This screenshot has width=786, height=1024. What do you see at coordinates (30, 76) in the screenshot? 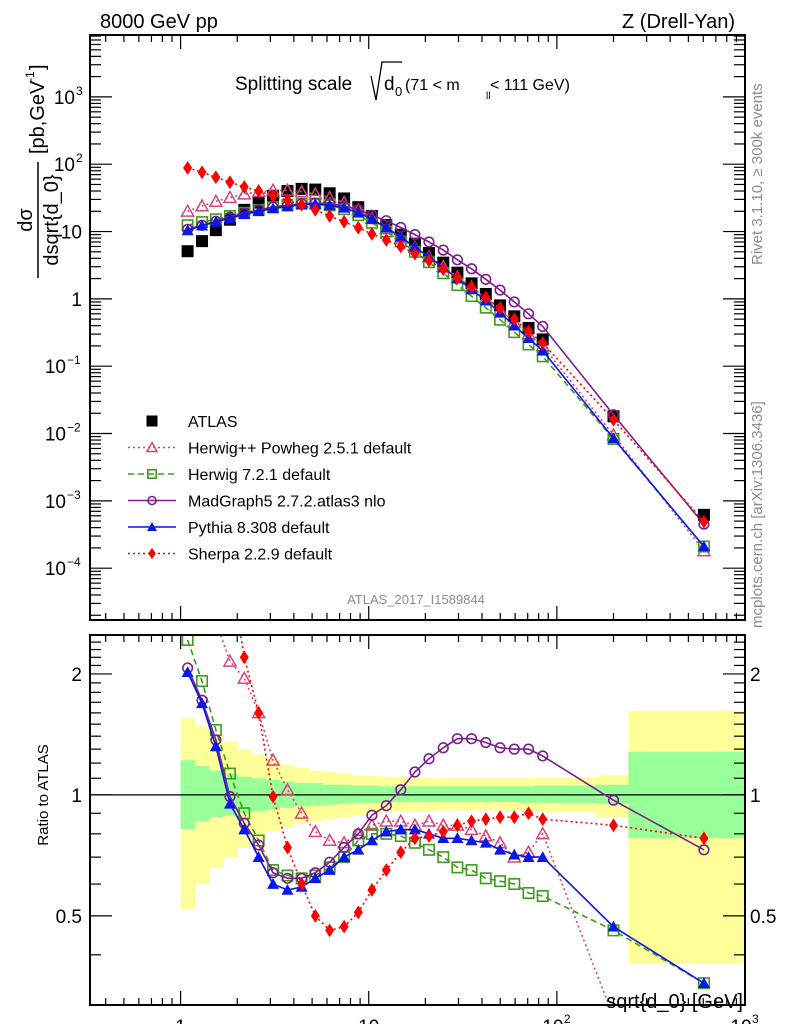
I see `ylabel-unit-sup: -1` at bounding box center [30, 76].